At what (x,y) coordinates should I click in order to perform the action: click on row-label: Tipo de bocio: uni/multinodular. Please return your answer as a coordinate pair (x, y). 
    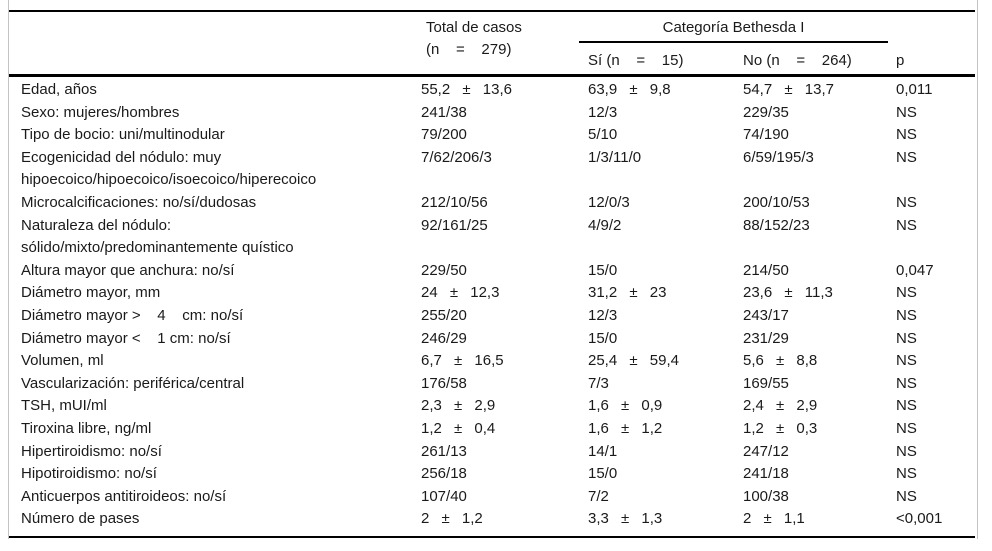
    Looking at the image, I should click on (123, 135).